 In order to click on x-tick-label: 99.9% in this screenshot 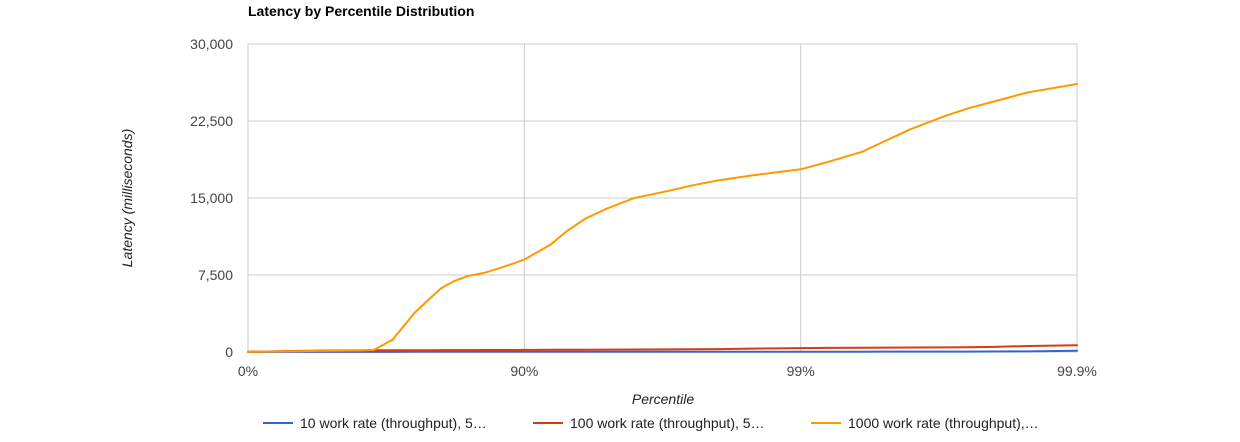, I will do `click(1077, 371)`.